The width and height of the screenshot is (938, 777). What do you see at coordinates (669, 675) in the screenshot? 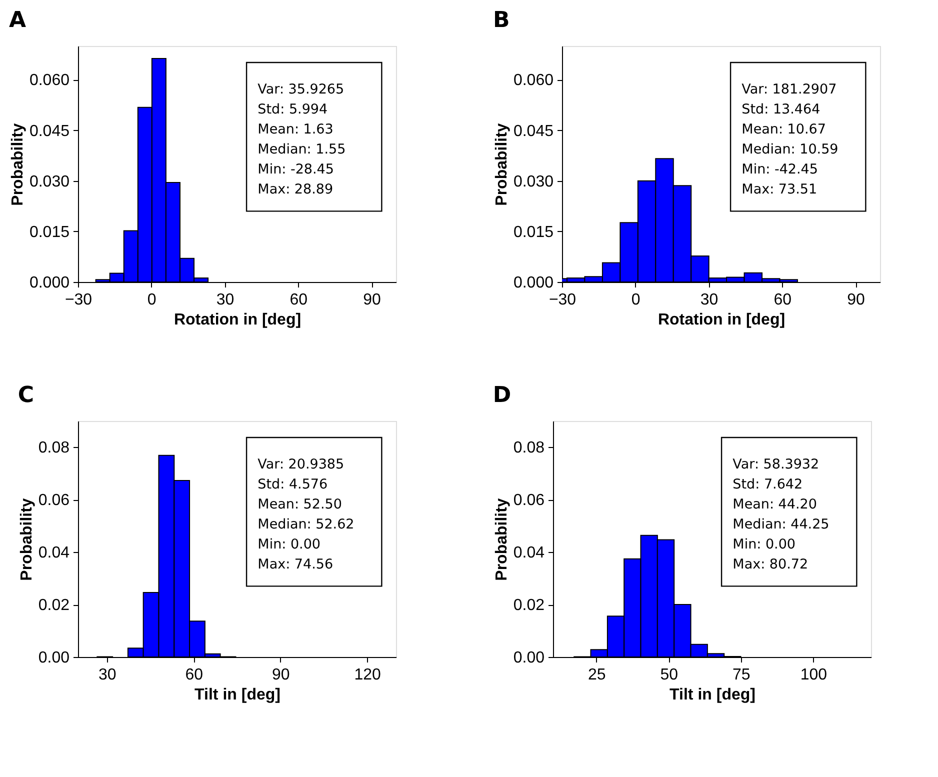
I see `x-tick-label: 50` at bounding box center [669, 675].